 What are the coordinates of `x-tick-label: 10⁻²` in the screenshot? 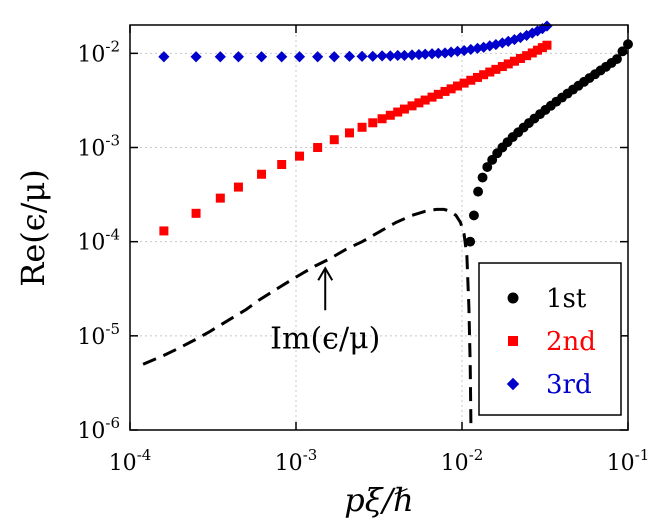 It's located at (462, 461).